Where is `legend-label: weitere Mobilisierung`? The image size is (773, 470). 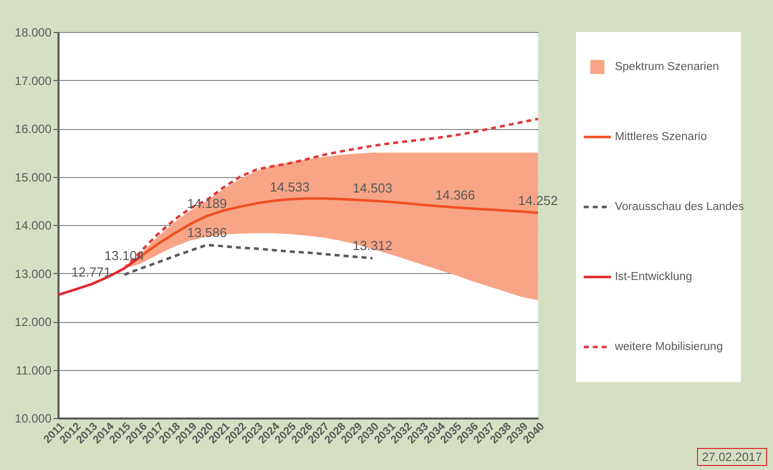
legend-label: weitere Mobilisierung is located at coordinates (668, 347).